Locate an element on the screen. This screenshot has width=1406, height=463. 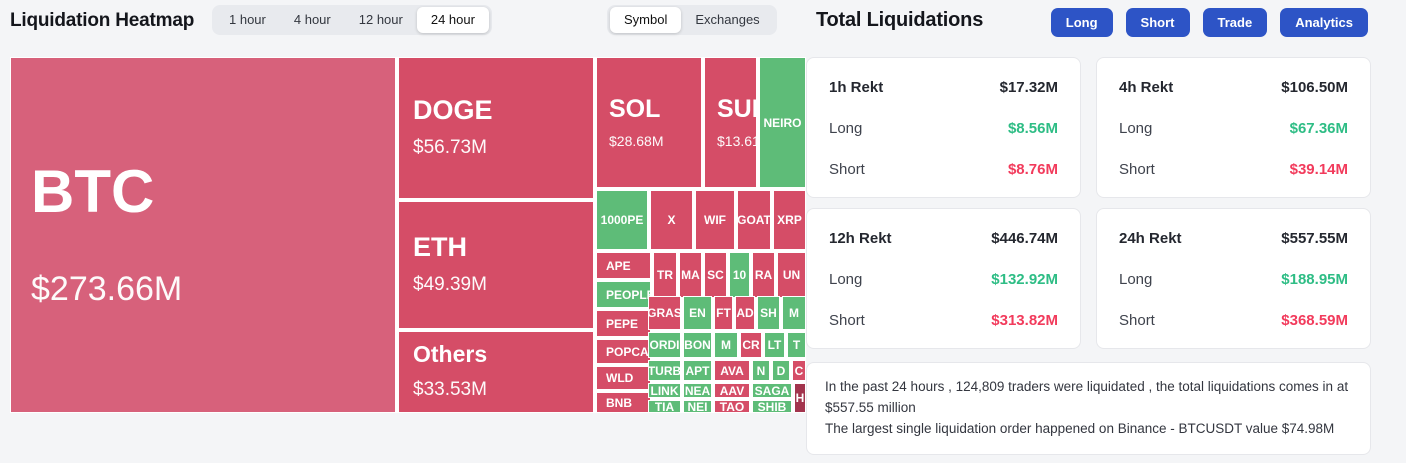
cell-symbol: APE is located at coordinates (618, 265).